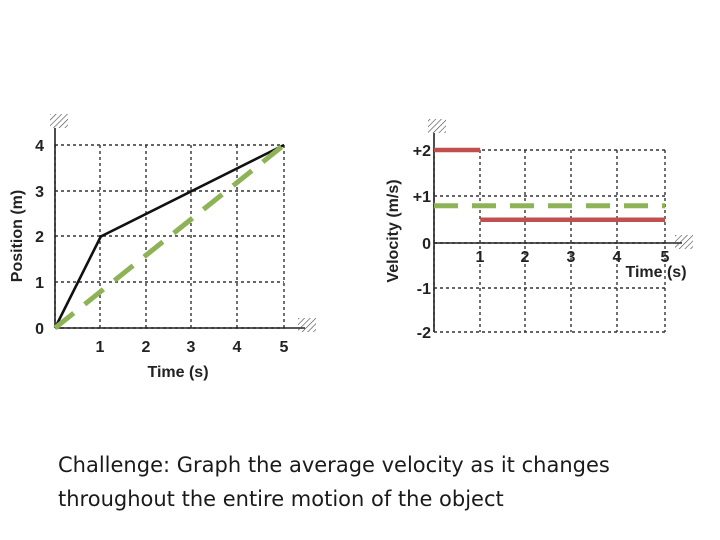  What do you see at coordinates (422, 197) in the screenshot?
I see `y-tick-label: +1` at bounding box center [422, 197].